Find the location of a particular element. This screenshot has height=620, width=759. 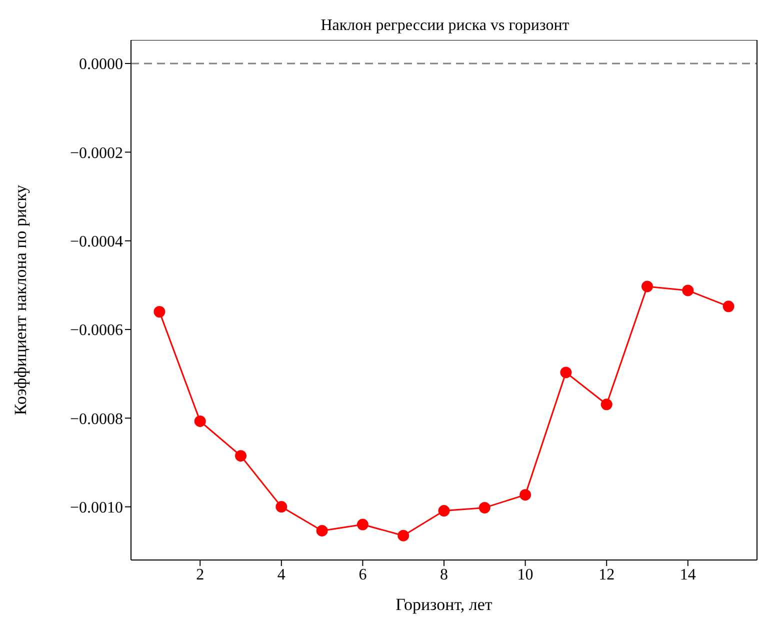

y-tick-label: −0.0002 is located at coordinates (96, 153).